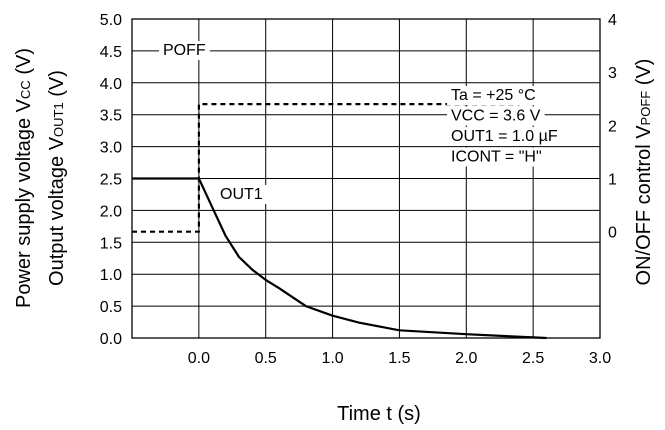 This screenshot has height=430, width=665. Describe the element at coordinates (612, 126) in the screenshot. I see `y-tick-label-right: 2` at that location.